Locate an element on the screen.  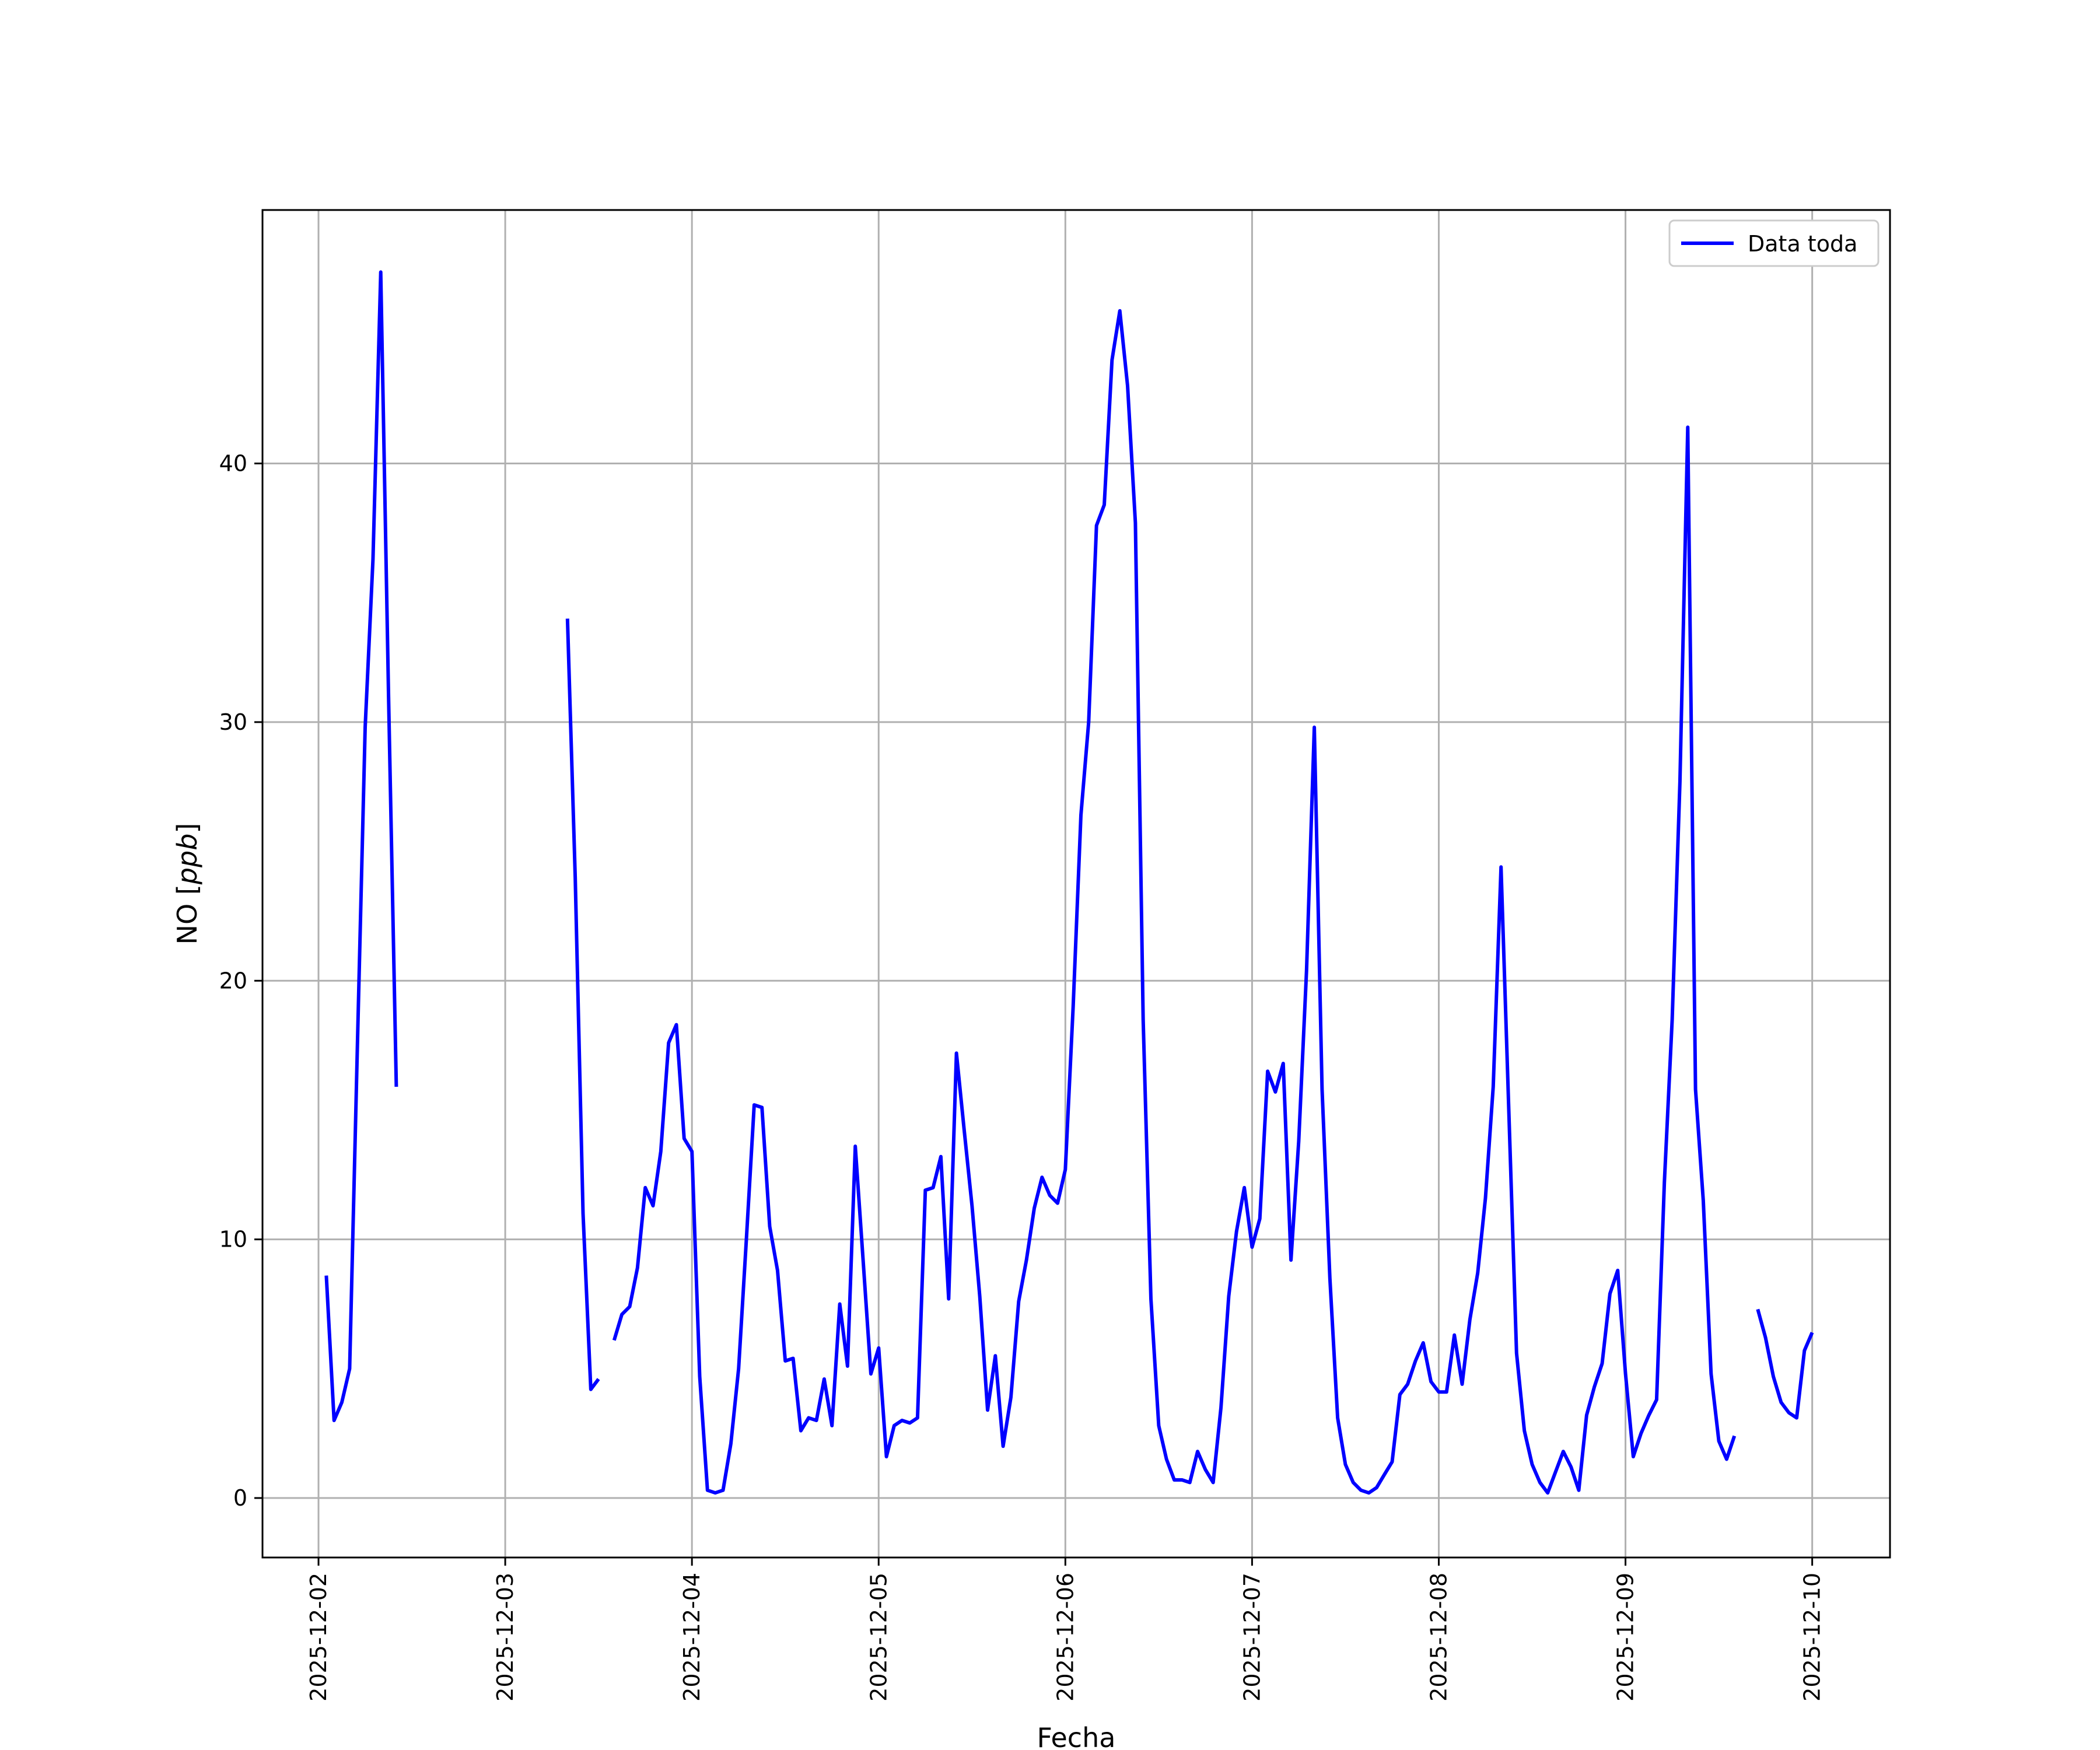
legend-box is located at coordinates (1774, 243).